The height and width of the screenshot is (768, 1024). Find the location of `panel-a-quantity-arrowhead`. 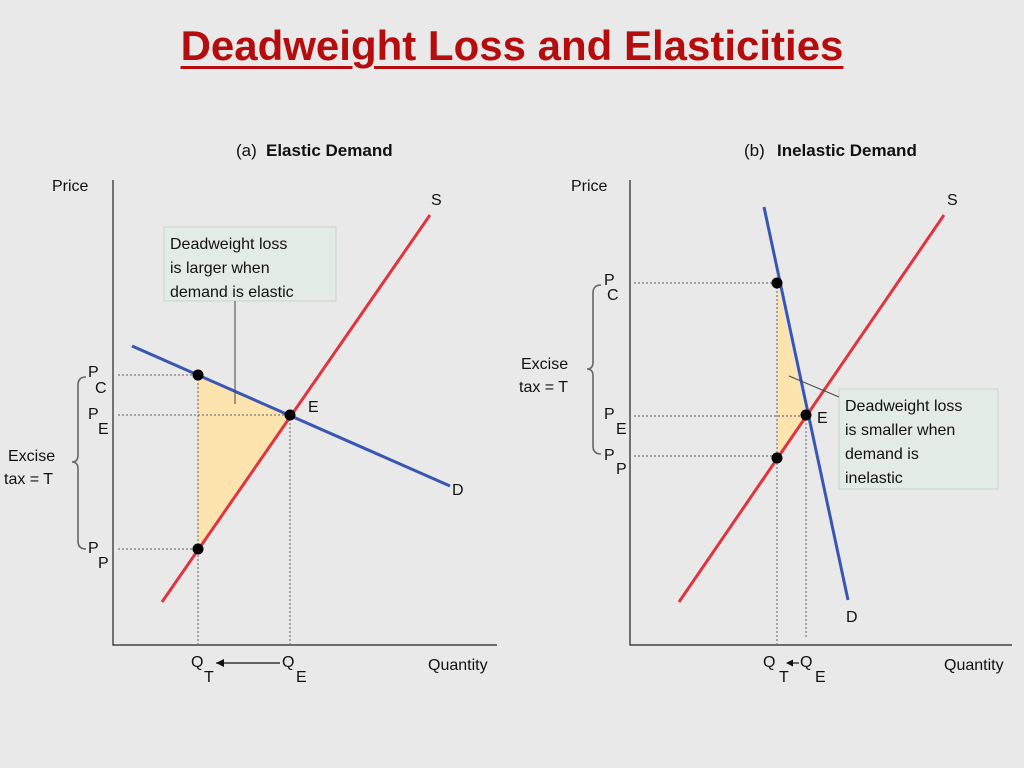

panel-a-quantity-arrowhead is located at coordinates (220, 663).